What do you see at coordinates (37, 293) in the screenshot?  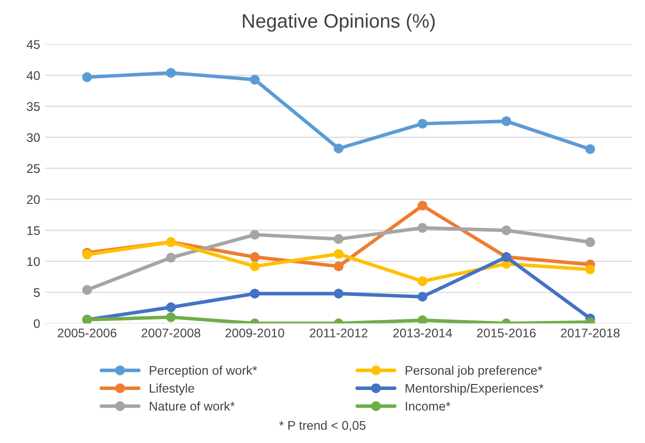 I see `y-tick-label: 5` at bounding box center [37, 293].